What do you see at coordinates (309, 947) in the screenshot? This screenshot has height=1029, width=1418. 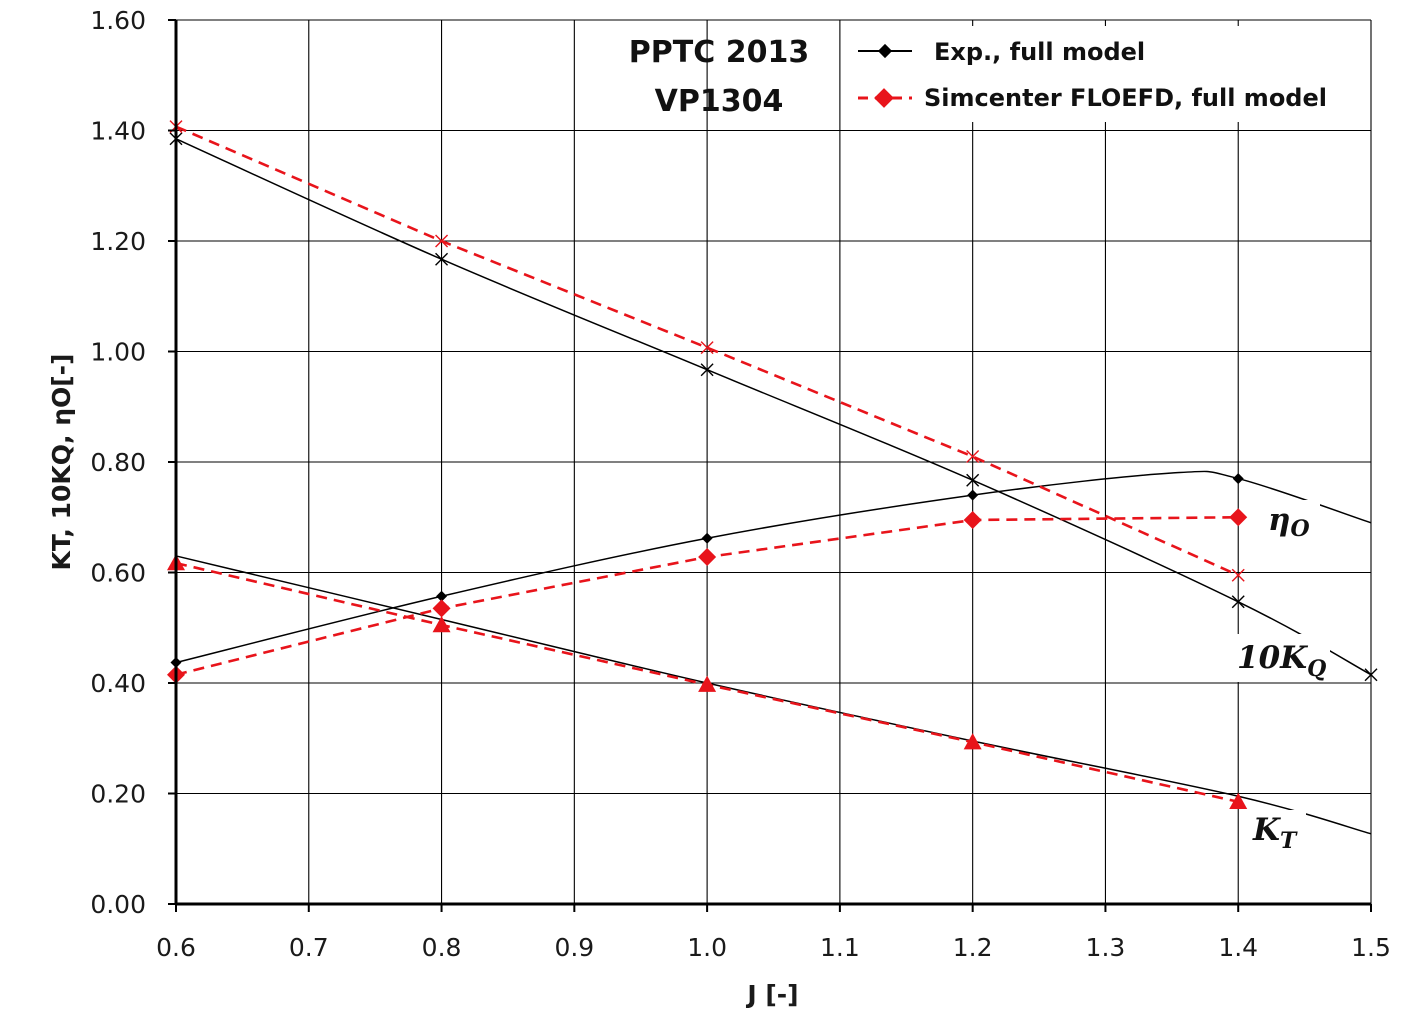 I see `x-tick-label-1: 0.7` at bounding box center [309, 947].